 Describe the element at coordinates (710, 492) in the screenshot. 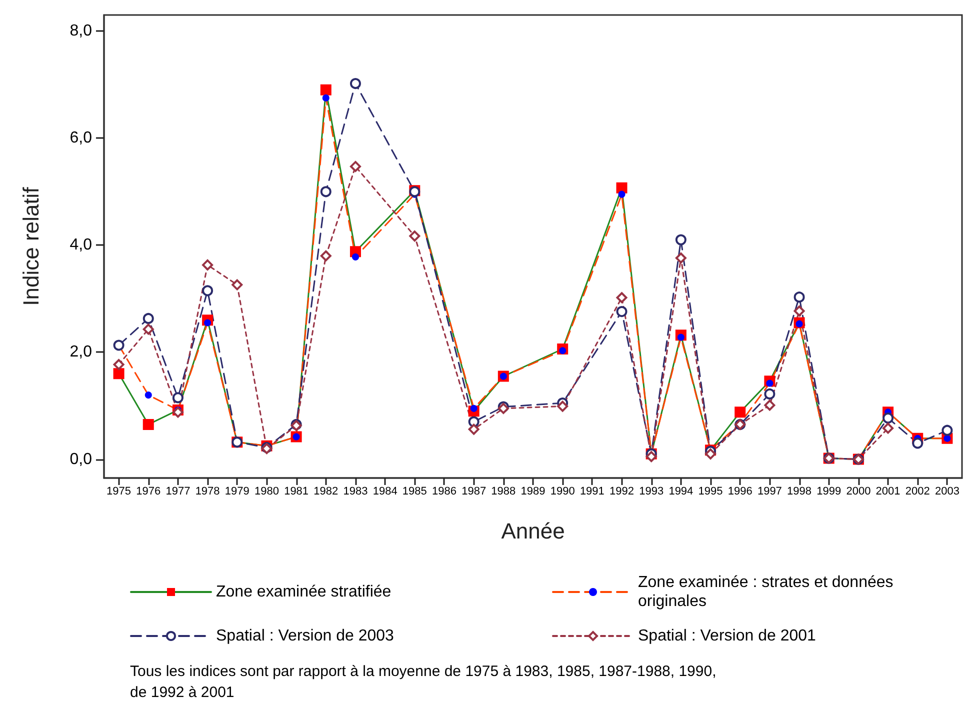

I see `x-tick-label: 1995` at that location.